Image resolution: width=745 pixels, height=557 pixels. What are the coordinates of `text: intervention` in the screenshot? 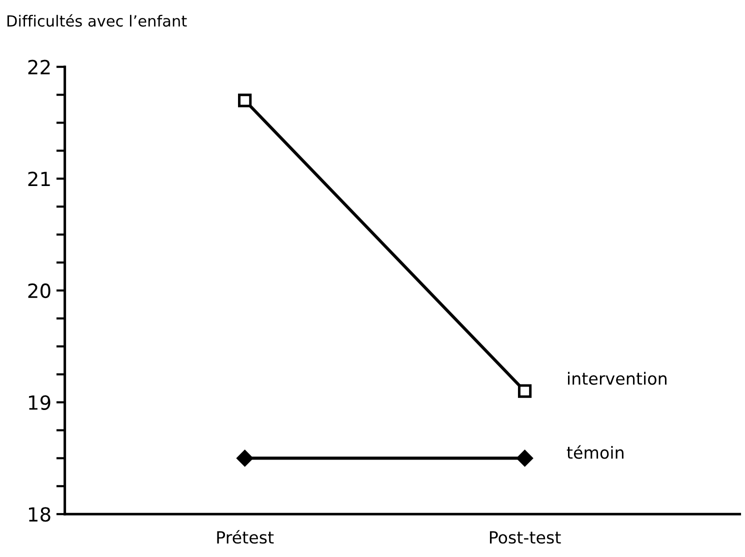 It's located at (617, 378).